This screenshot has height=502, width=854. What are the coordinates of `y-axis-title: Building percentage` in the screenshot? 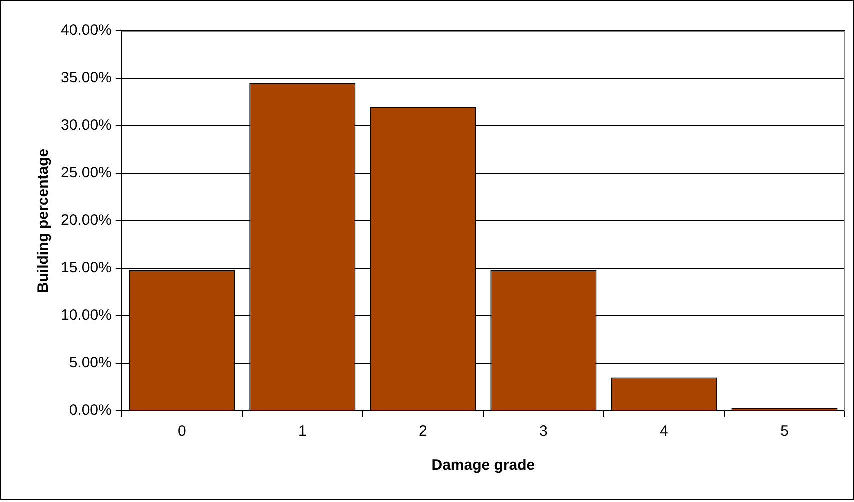 It's located at (43, 221).